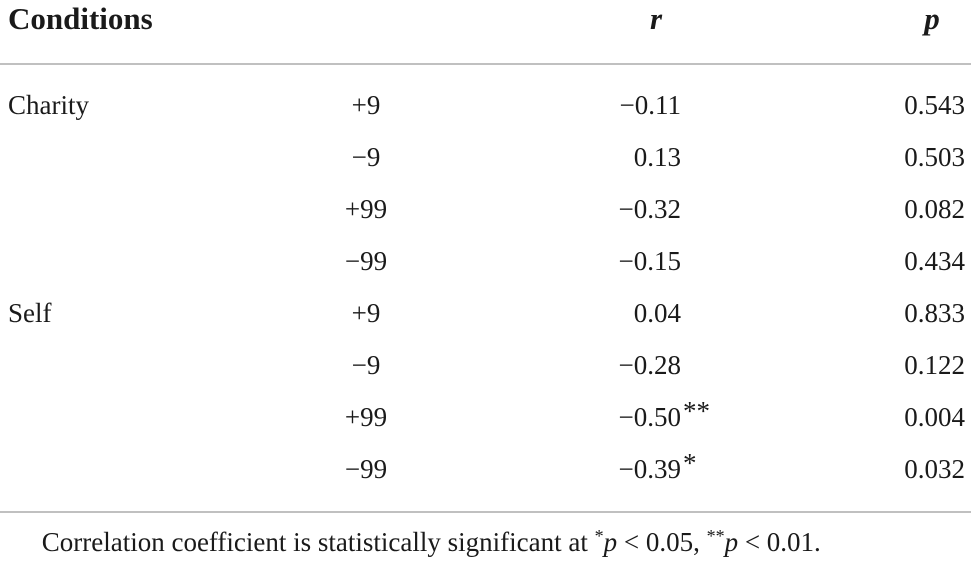  What do you see at coordinates (934, 417) in the screenshot?
I see `p-value: 0.004` at bounding box center [934, 417].